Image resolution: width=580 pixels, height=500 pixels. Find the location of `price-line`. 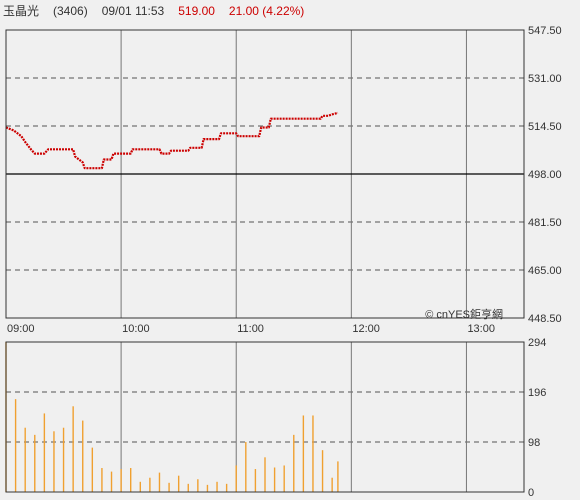

price-line is located at coordinates (172, 140).